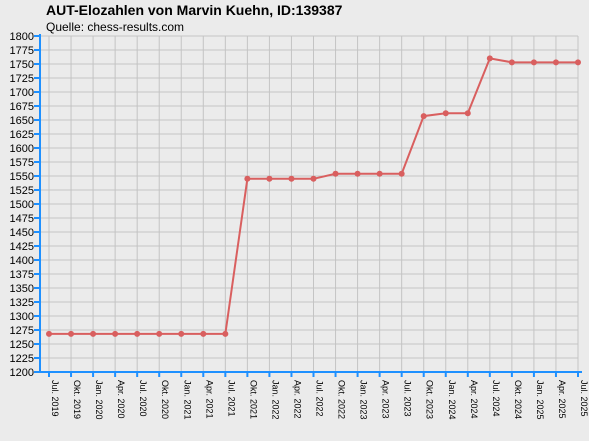  I want to click on x-tick-label: Jul. 2020, so click(143, 398).